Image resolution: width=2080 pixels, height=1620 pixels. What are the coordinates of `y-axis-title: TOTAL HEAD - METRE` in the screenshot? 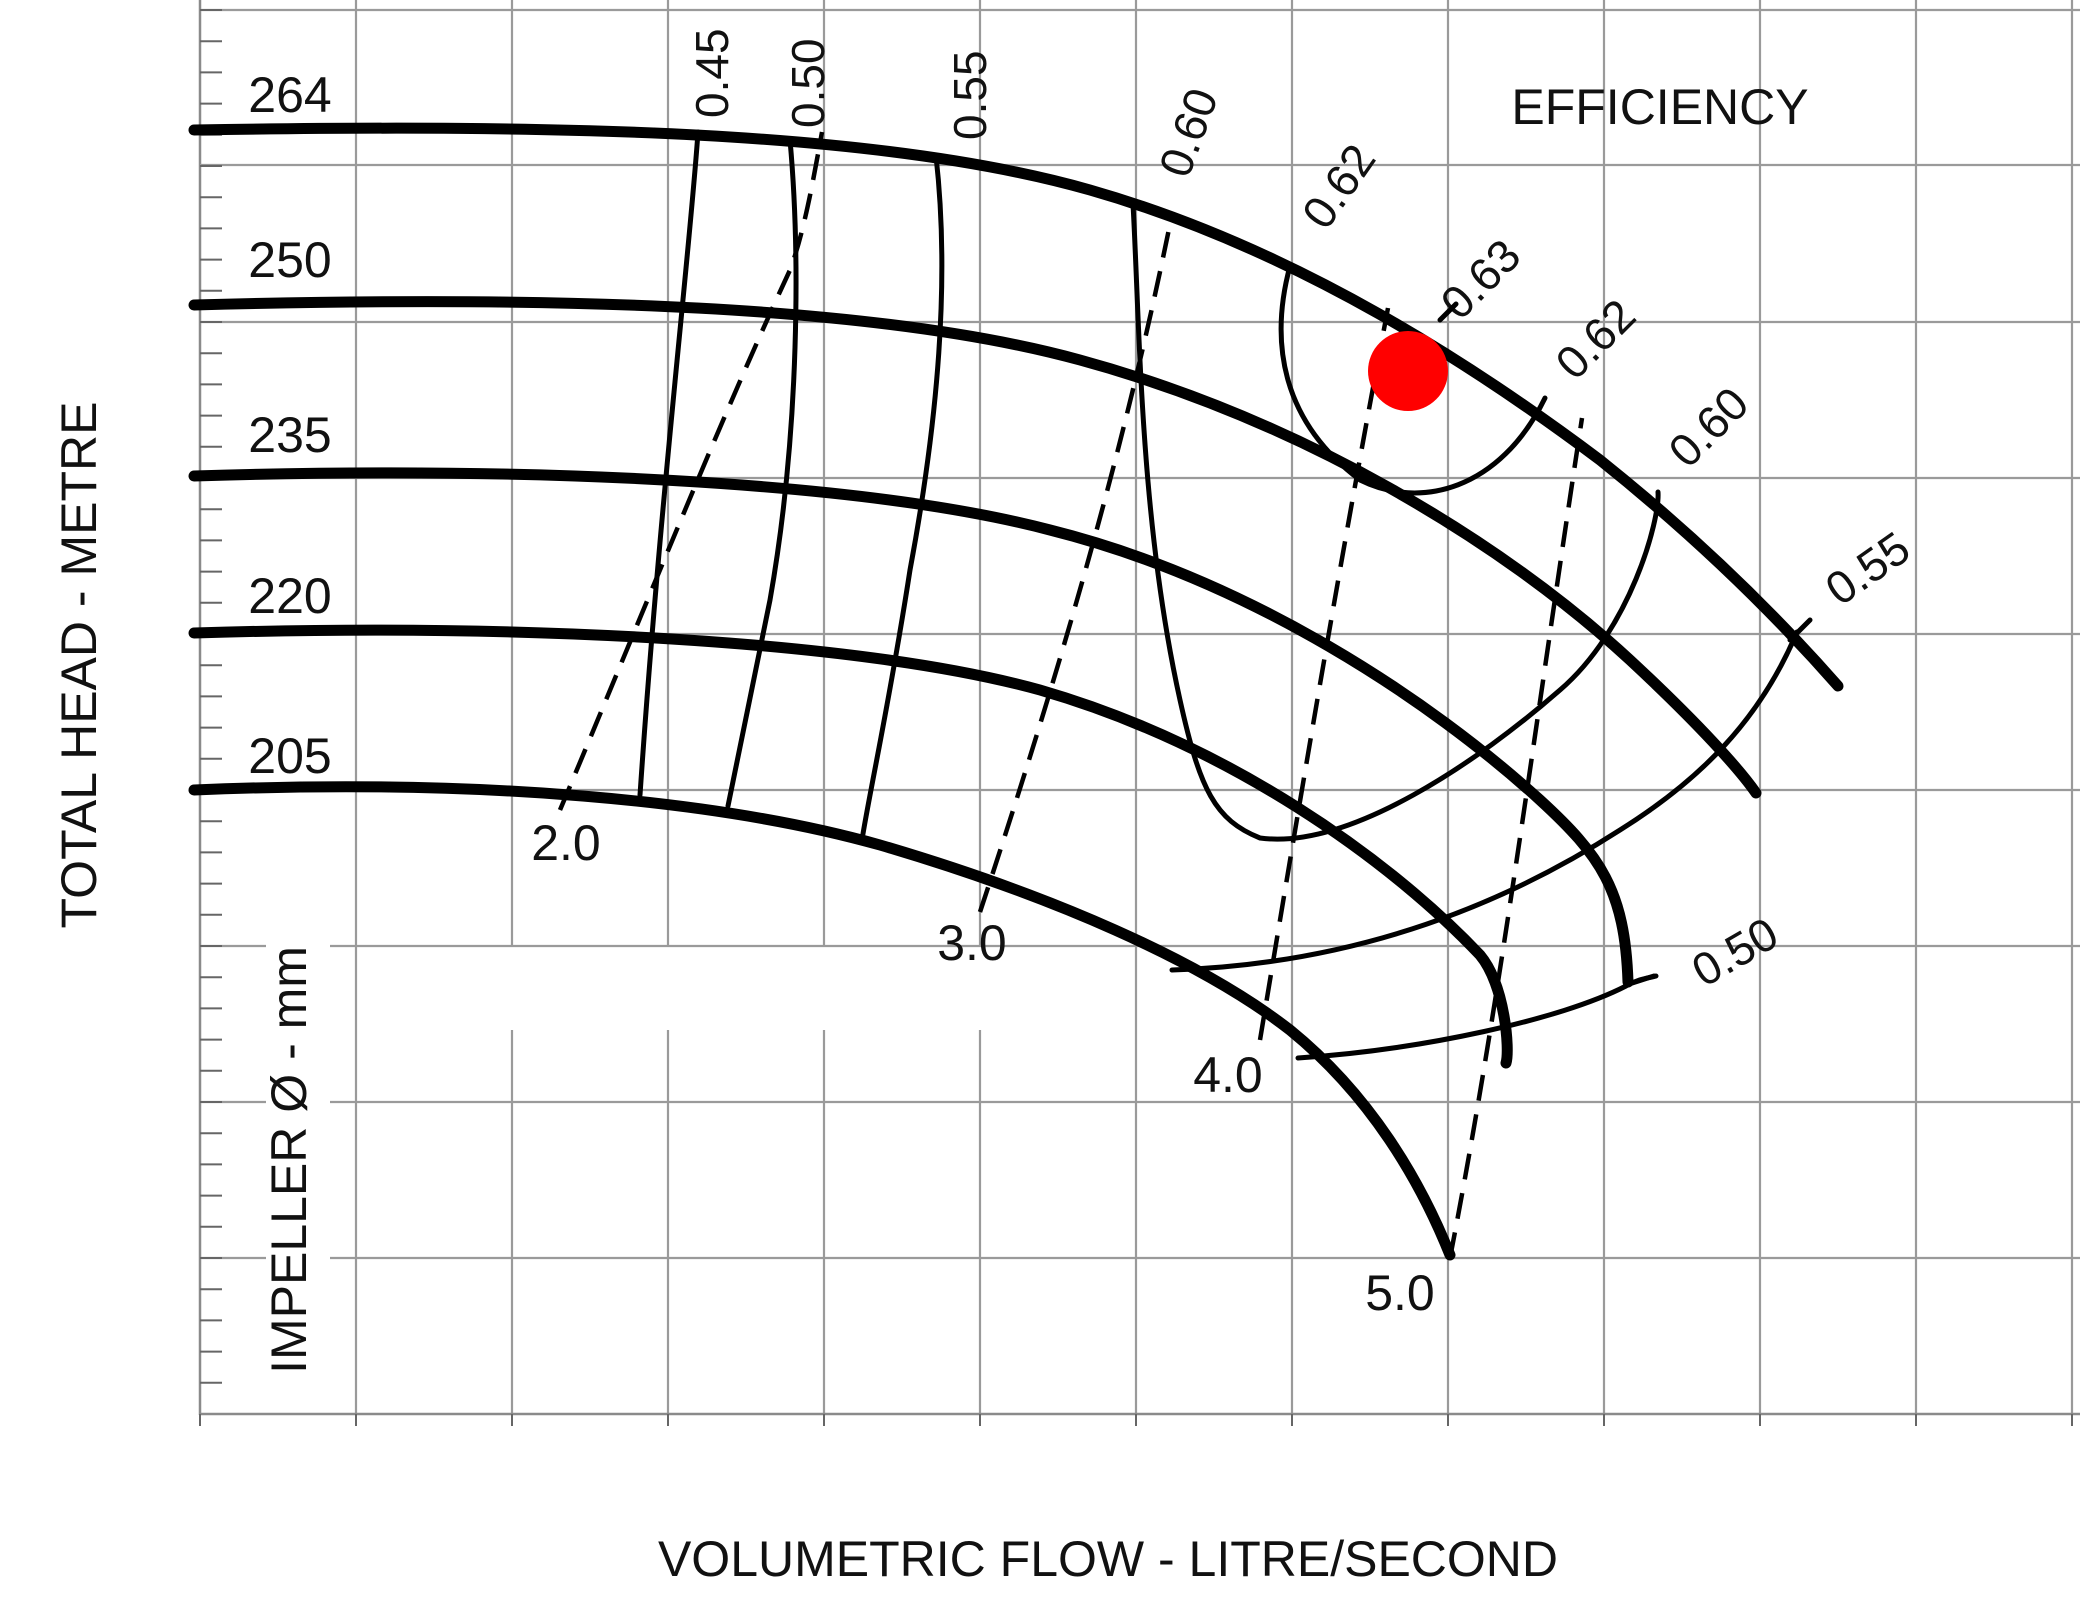 It's located at (79, 665).